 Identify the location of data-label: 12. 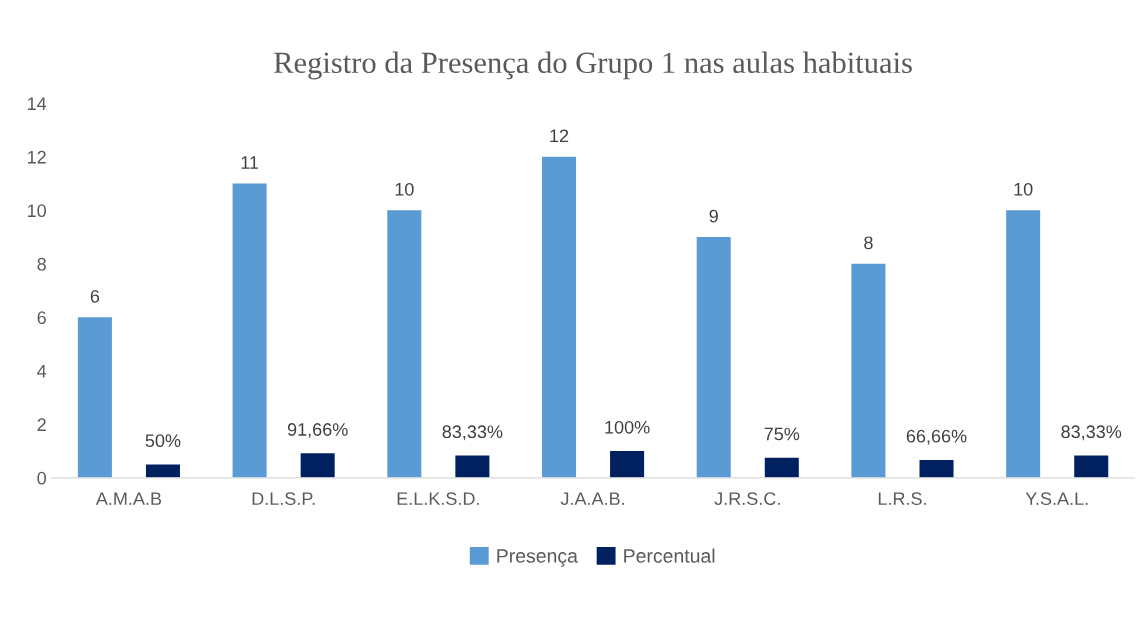
(559, 136).